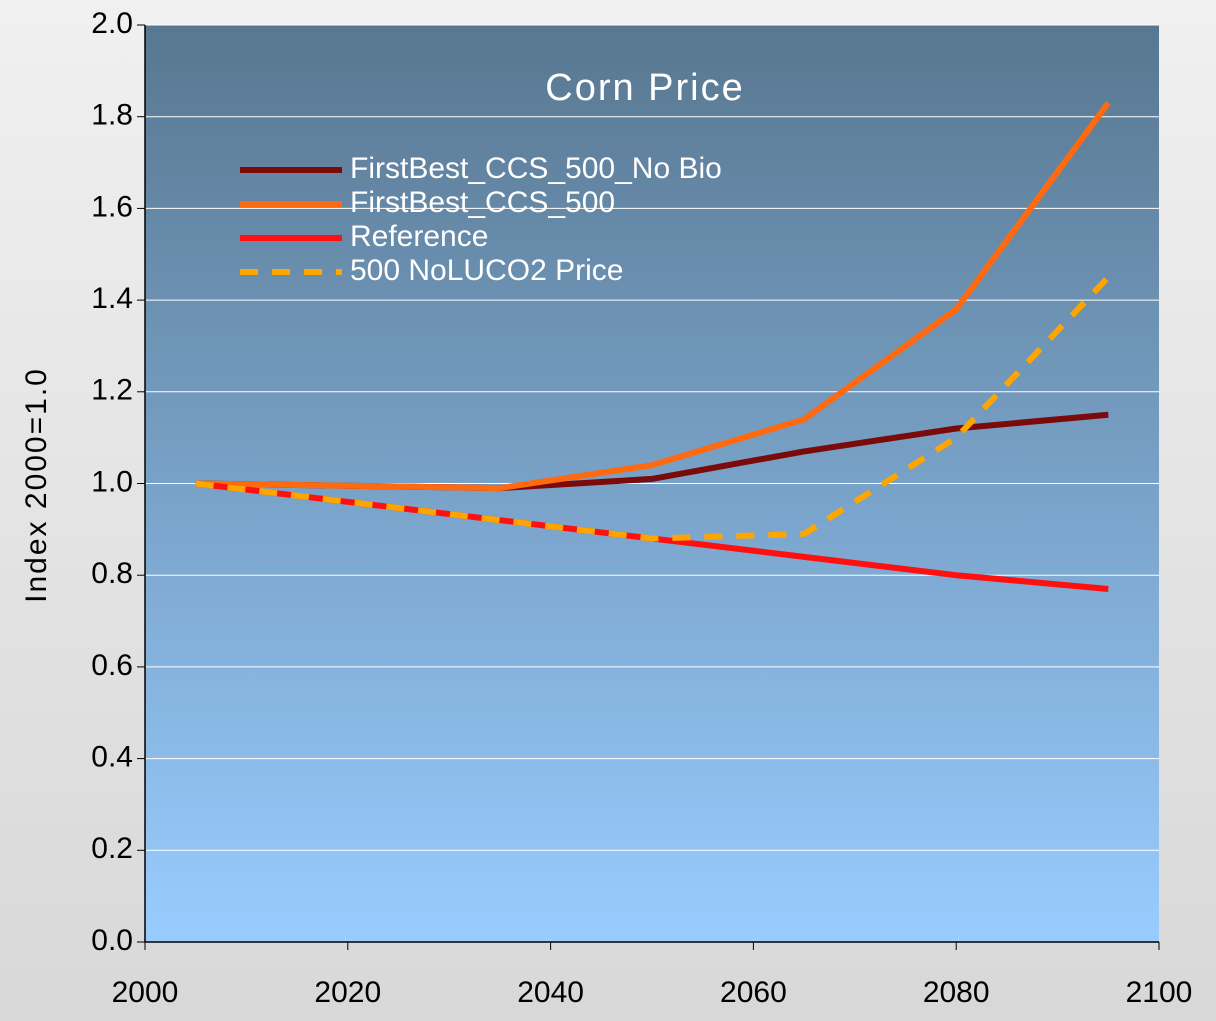 Image resolution: width=1216 pixels, height=1021 pixels. I want to click on series-line, so click(652, 536).